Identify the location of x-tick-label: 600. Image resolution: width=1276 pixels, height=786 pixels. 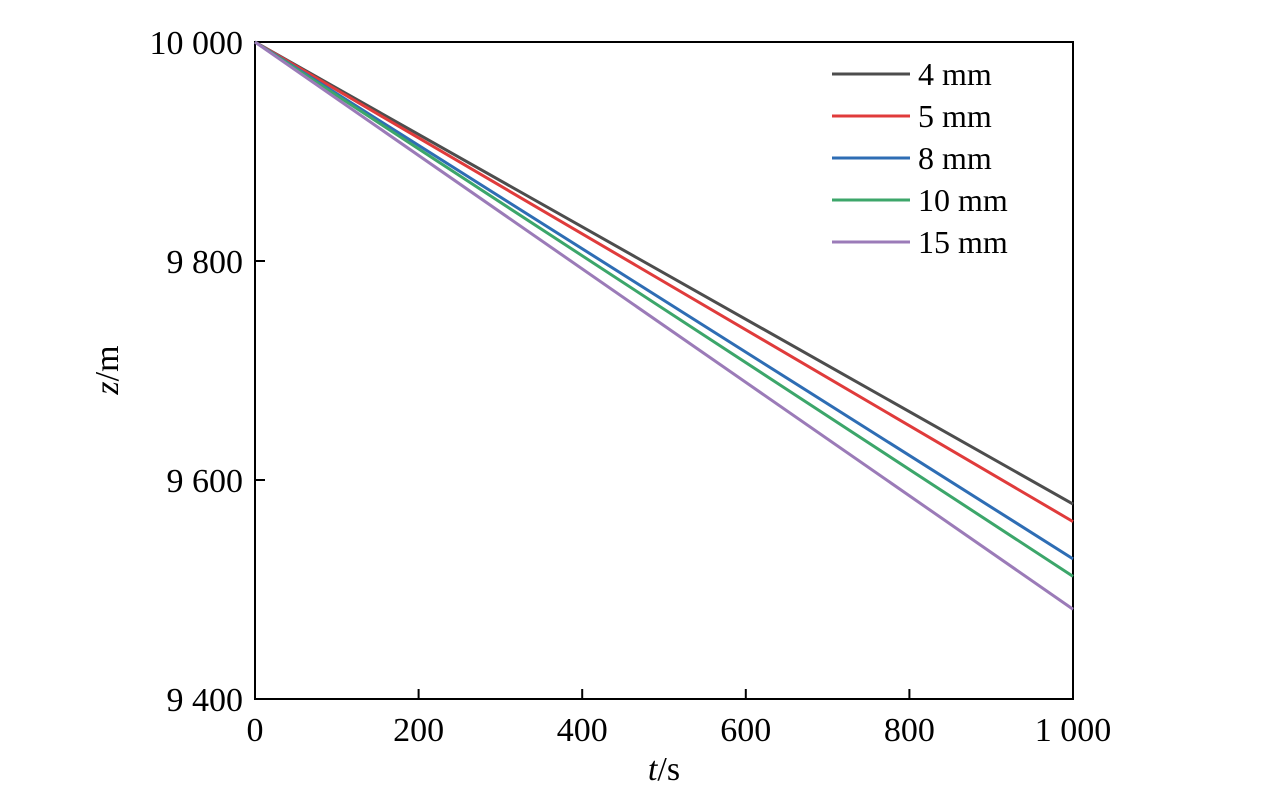
(745, 730).